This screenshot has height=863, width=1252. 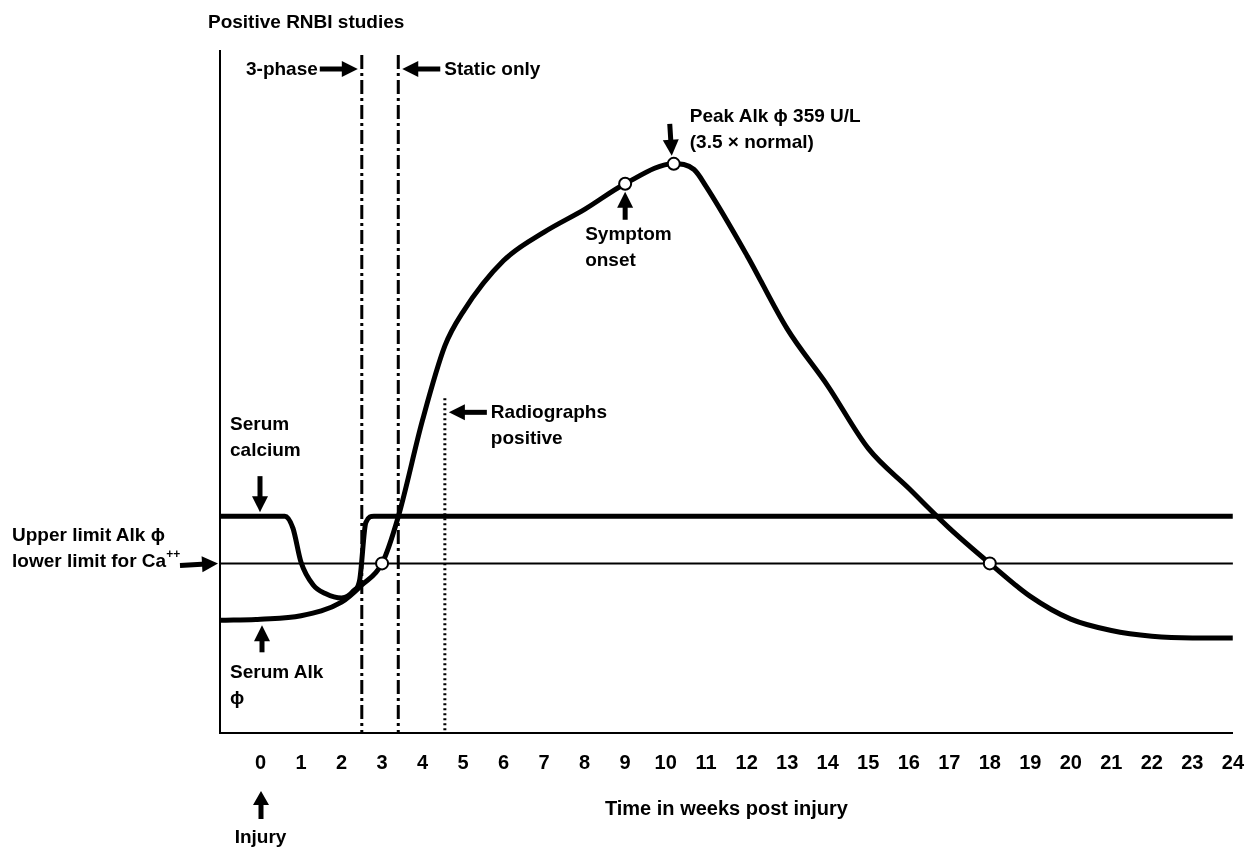 I want to click on ref-line-label: Radiographs positive, so click(x=548, y=425).